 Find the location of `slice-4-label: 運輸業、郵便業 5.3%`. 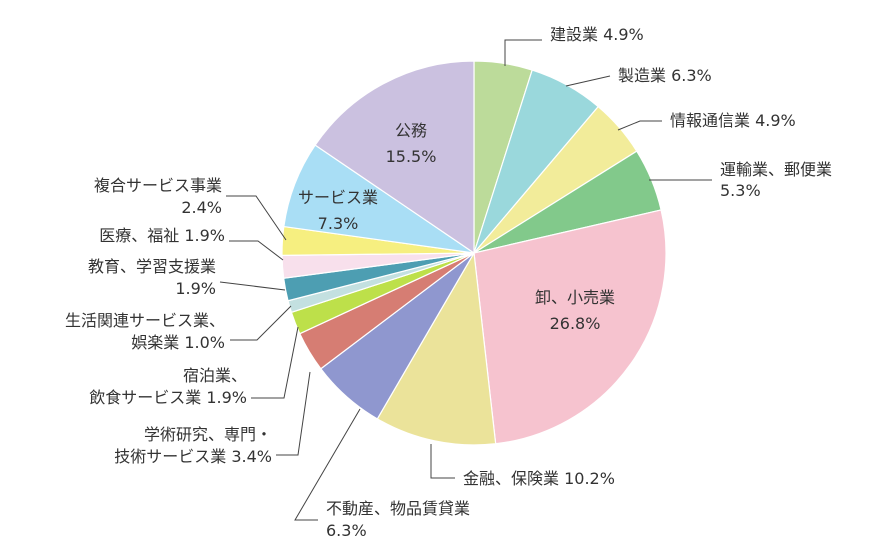

slice-4-label: 運輸業、郵便業 5.3% is located at coordinates (776, 180).